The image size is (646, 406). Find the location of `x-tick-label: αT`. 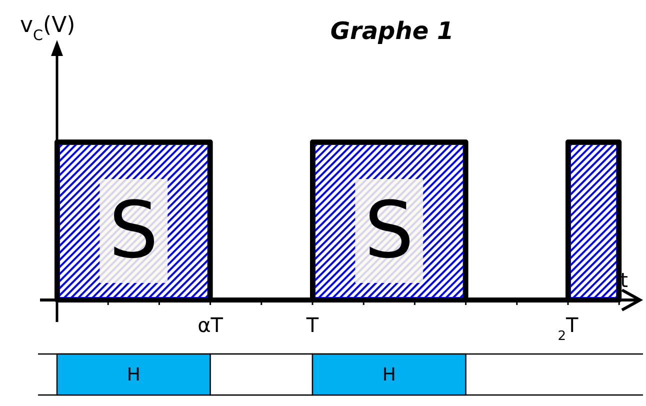

x-tick-label: αT is located at coordinates (211, 325).